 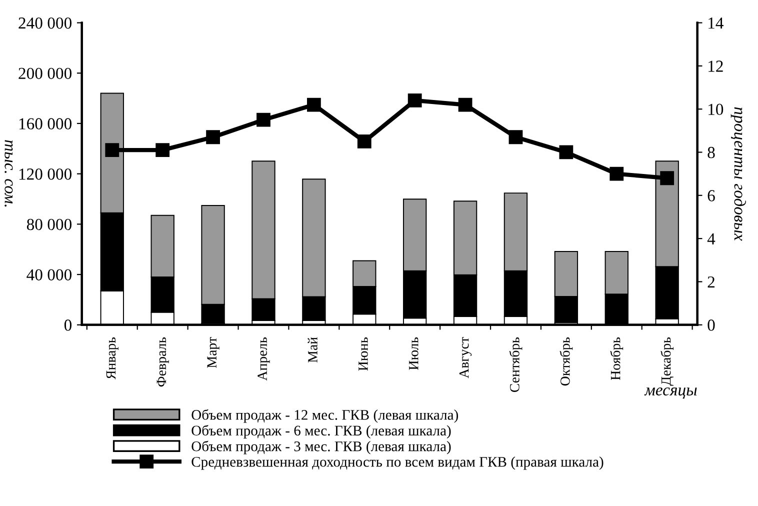 I want to click on x-tick-label: Май, so click(x=313, y=349).